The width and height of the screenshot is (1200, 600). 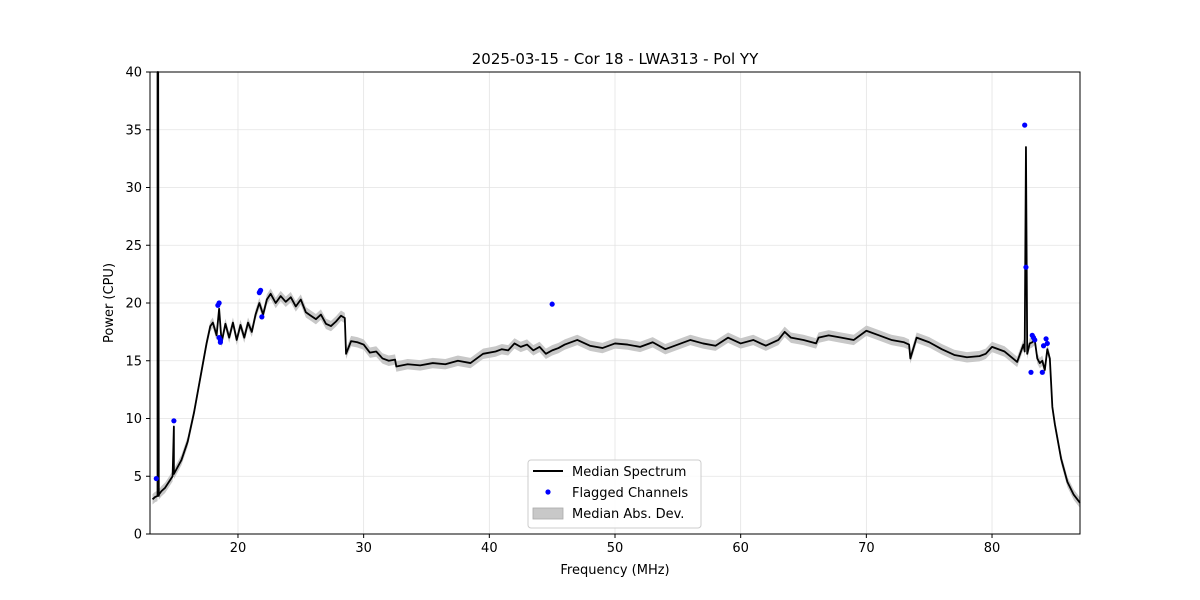 What do you see at coordinates (866, 548) in the screenshot?
I see `x-tick-label: 70` at bounding box center [866, 548].